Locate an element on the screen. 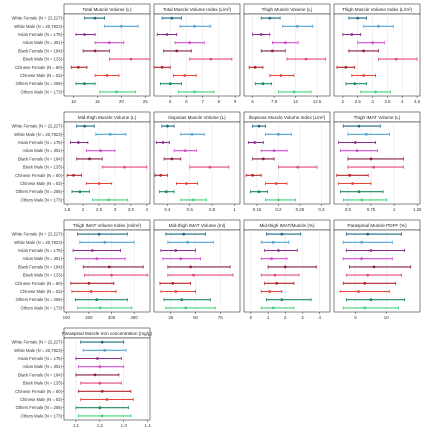 The height and width of the screenshot is (440, 424). panel-title: Thigh Muscle Volume (L) is located at coordinates (287, 9).